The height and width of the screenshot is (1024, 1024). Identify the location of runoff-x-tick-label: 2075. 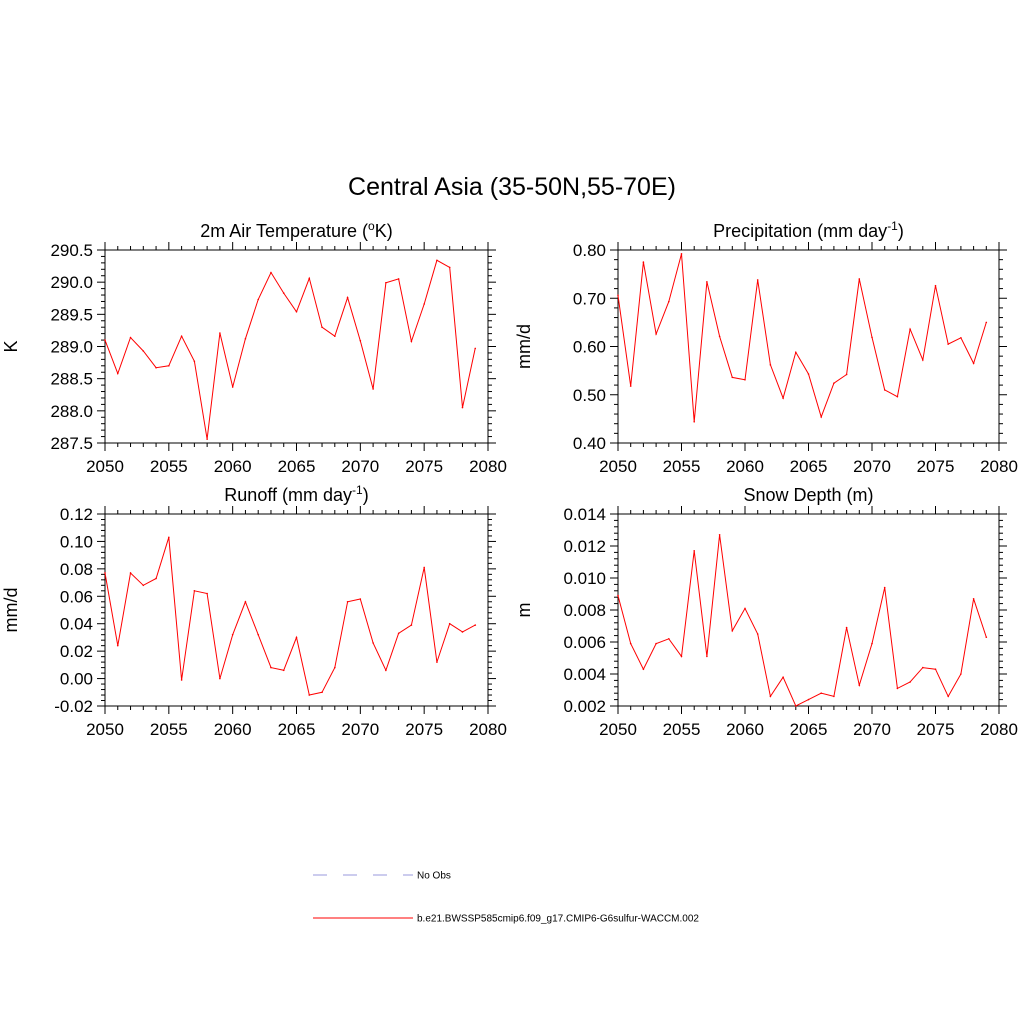
(424, 729).